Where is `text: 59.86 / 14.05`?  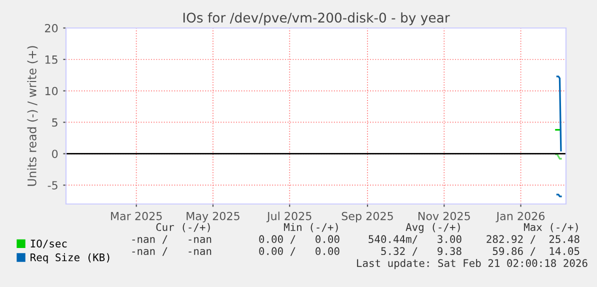
text: 59.86 / 14.05 is located at coordinates (536, 251).